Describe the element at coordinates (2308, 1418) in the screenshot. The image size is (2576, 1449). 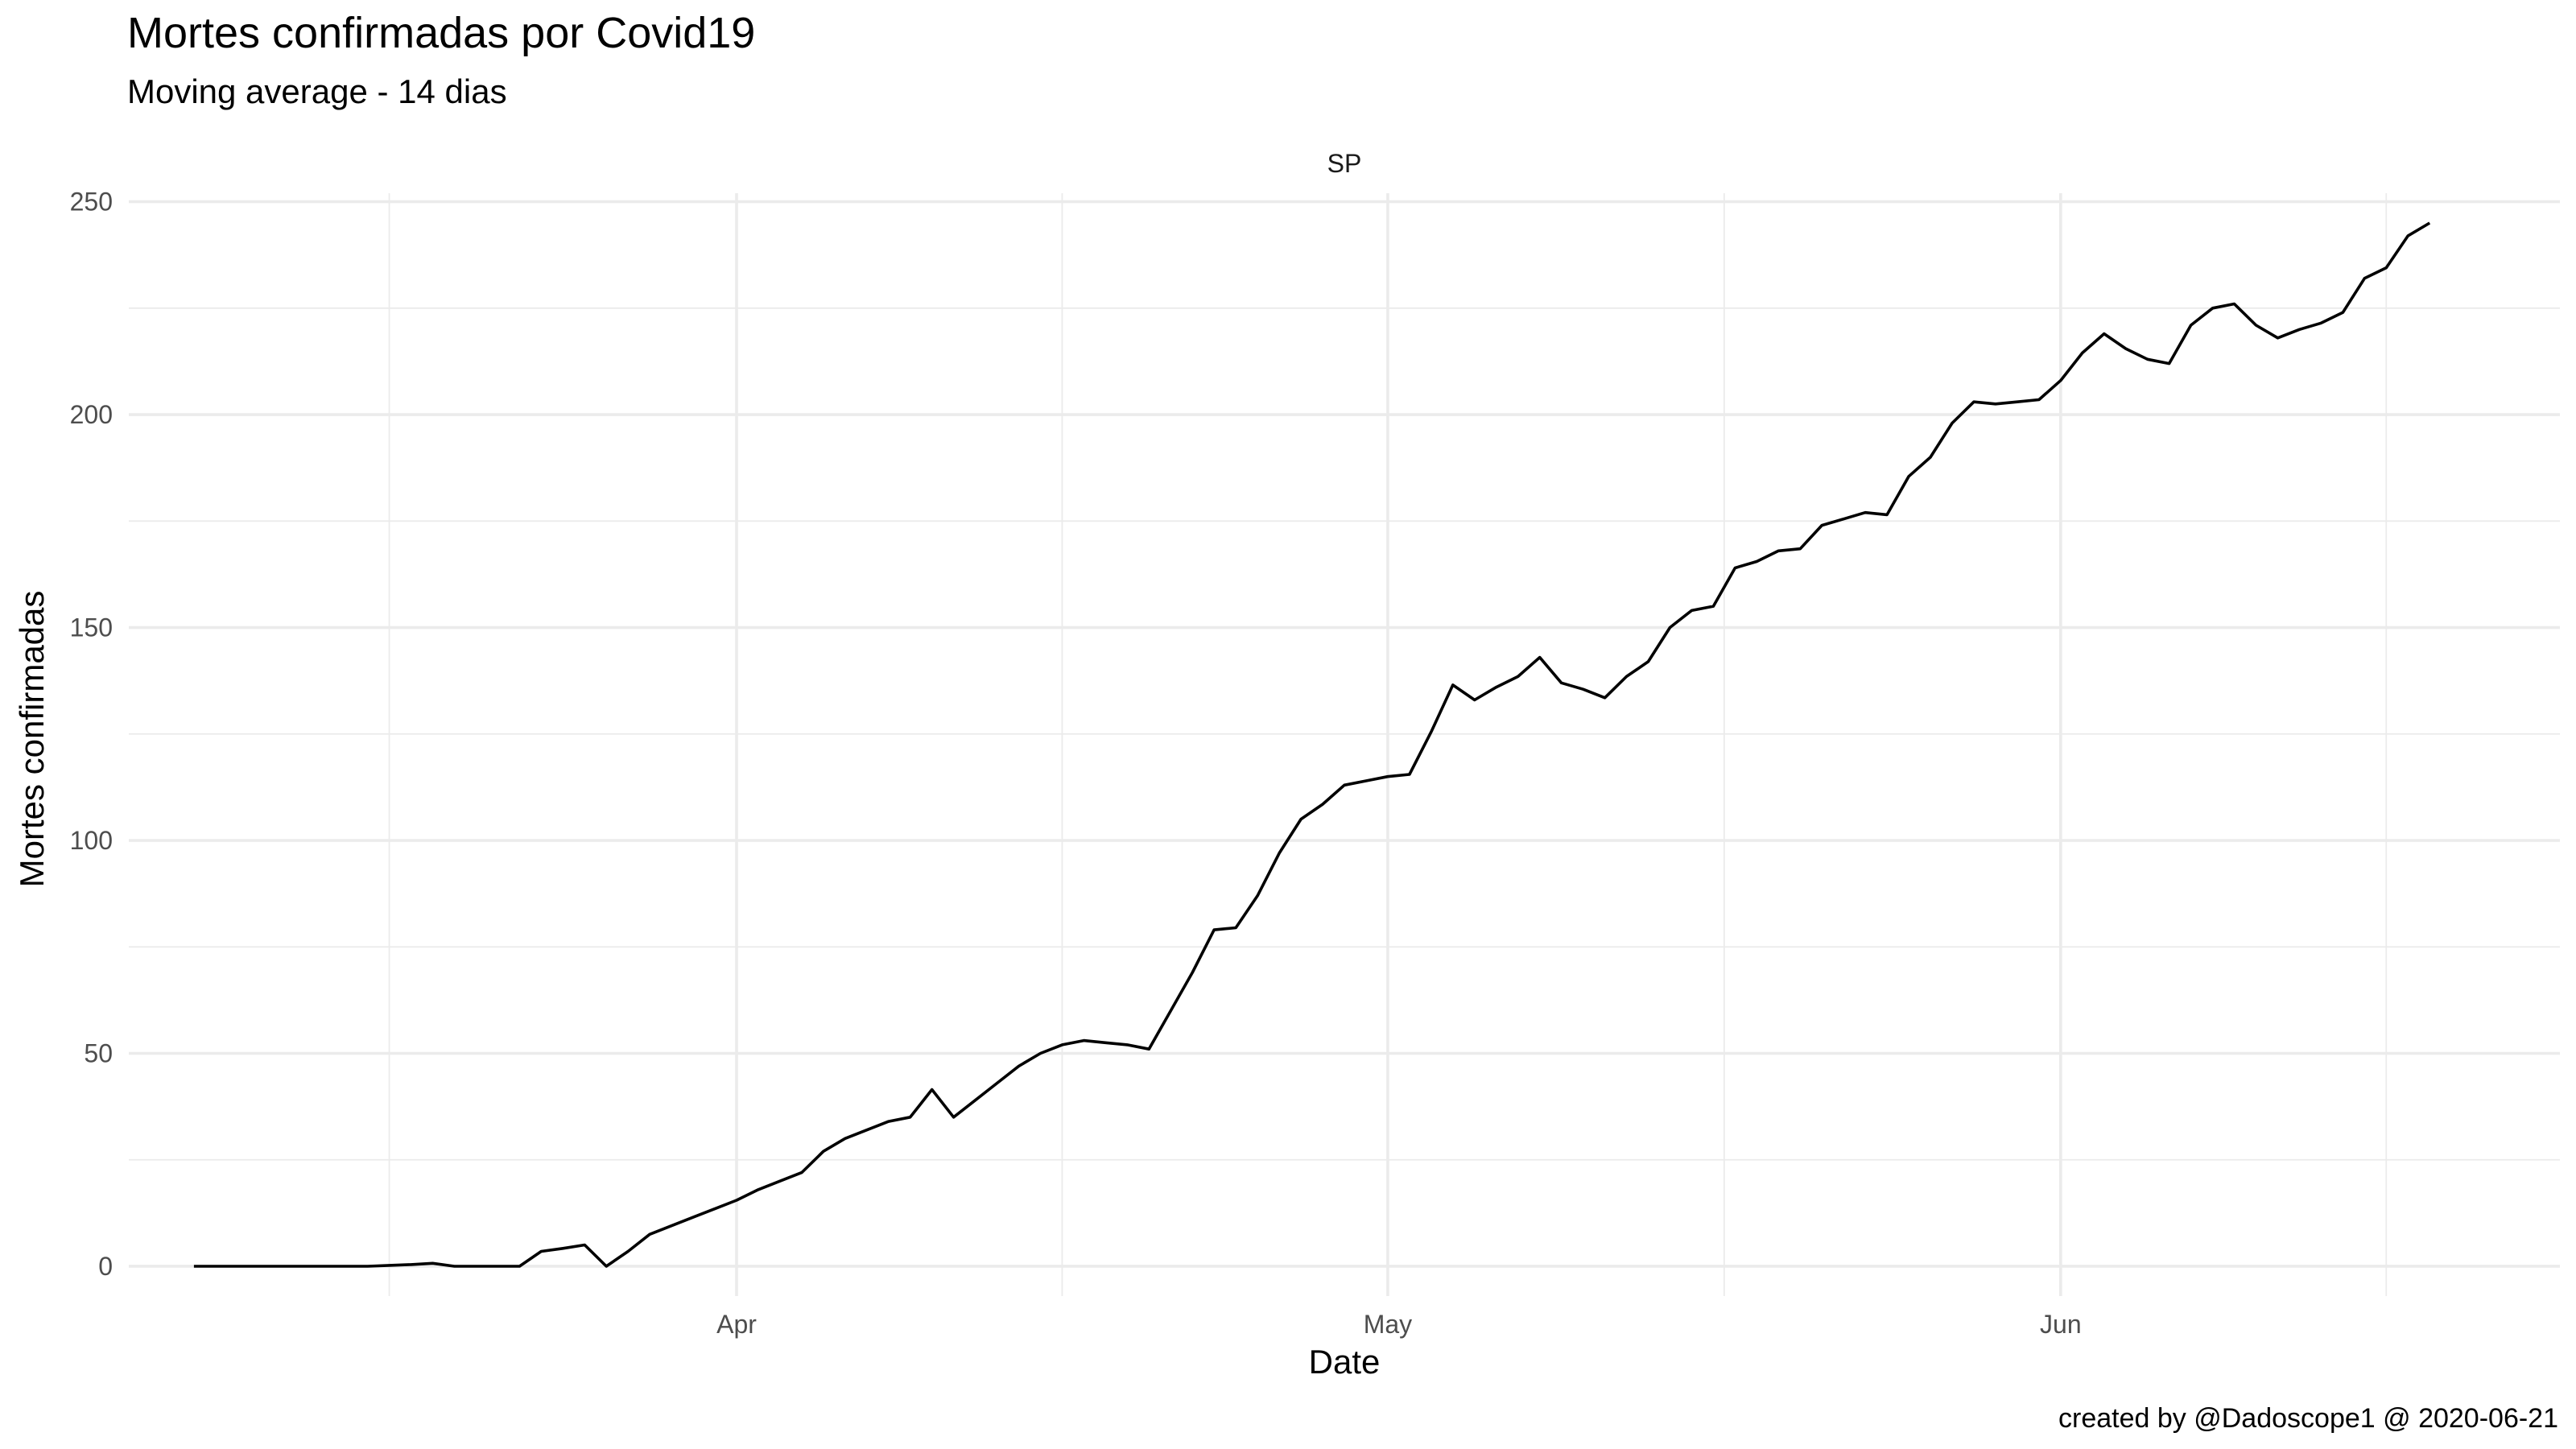
I see `chart-caption: created by @Dadoscope1 @ 2020-06-21` at that location.